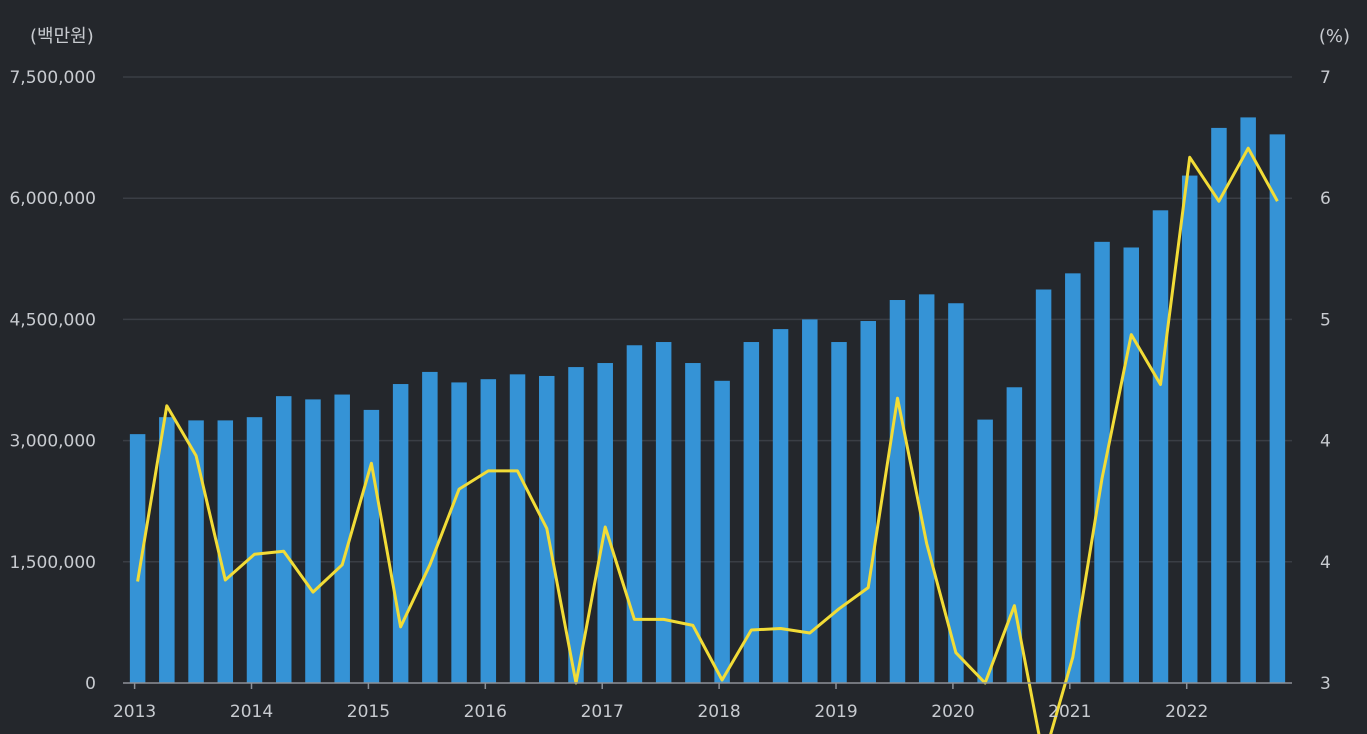 Image resolution: width=1367 pixels, height=734 pixels. Describe the element at coordinates (90, 684) in the screenshot. I see `left-y-tick-label: 0` at that location.